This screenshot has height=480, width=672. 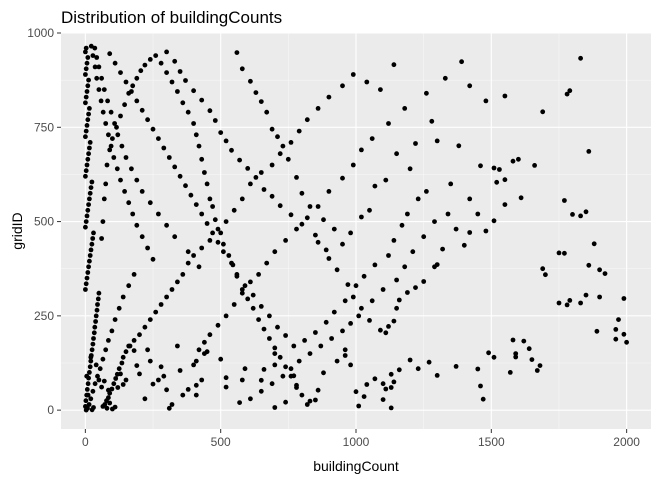 What do you see at coordinates (44, 127) in the screenshot?
I see `y-tick-label: 750` at bounding box center [44, 127].